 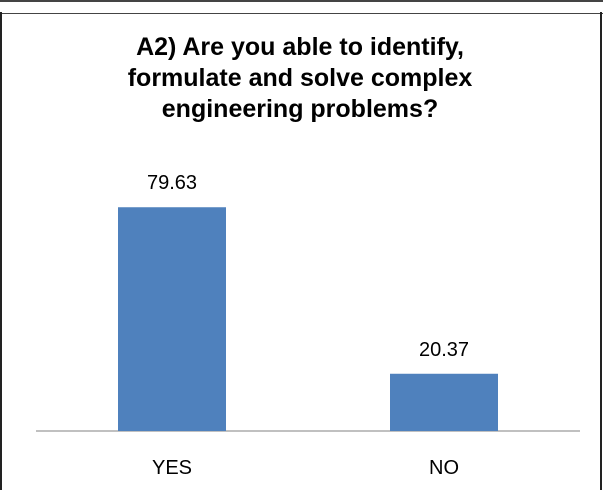 I want to click on x-tick-label-yes: YES, so click(x=172, y=468).